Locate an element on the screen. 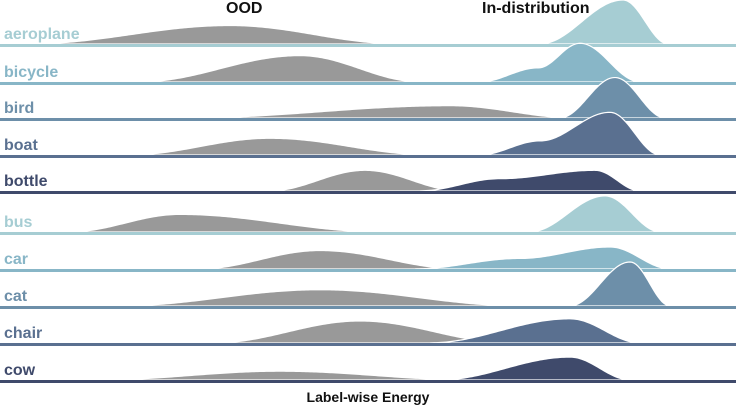 The height and width of the screenshot is (409, 736). header-in-distribution: In-distribution is located at coordinates (536, 8).